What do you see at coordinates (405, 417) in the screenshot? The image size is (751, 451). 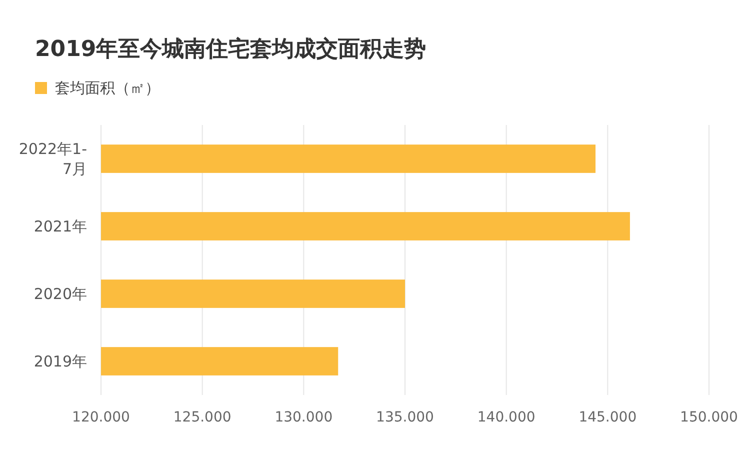 I see `x-tick-label: 135.000` at bounding box center [405, 417].